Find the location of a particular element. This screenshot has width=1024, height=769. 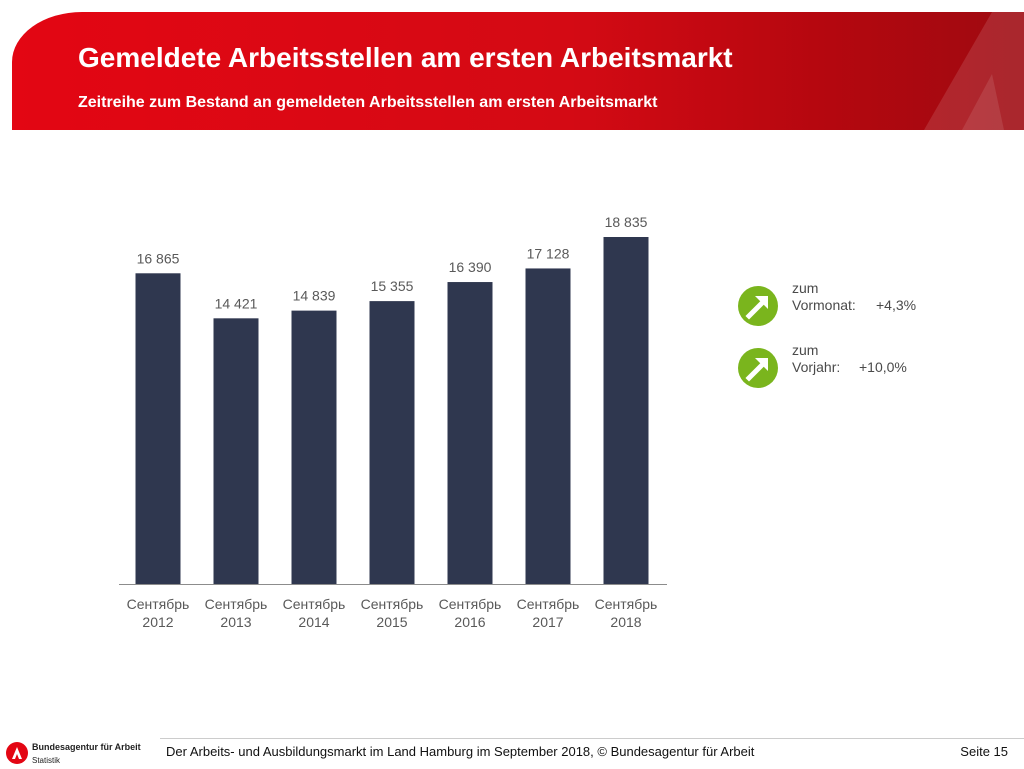

tick-label-year: 2016 is located at coordinates (469, 622).